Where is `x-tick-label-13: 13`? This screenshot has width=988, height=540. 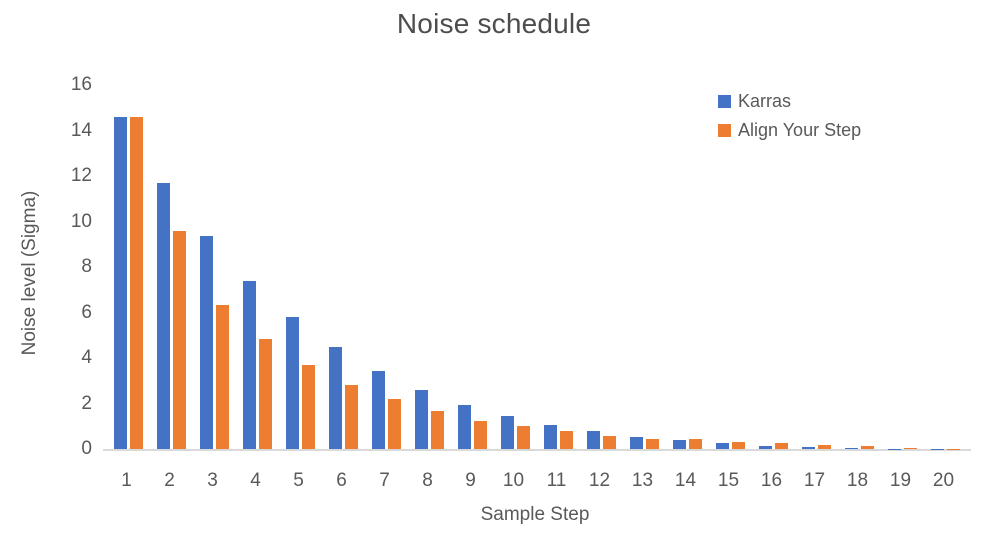
x-tick-label-13: 13 is located at coordinates (642, 480).